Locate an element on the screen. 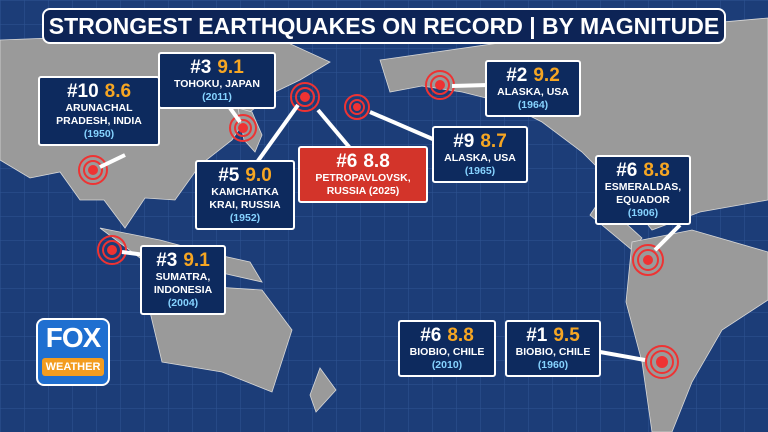 The width and height of the screenshot is (768, 432). quake-label: #9 8.7 ALASKA, USA (1965) is located at coordinates (480, 154).